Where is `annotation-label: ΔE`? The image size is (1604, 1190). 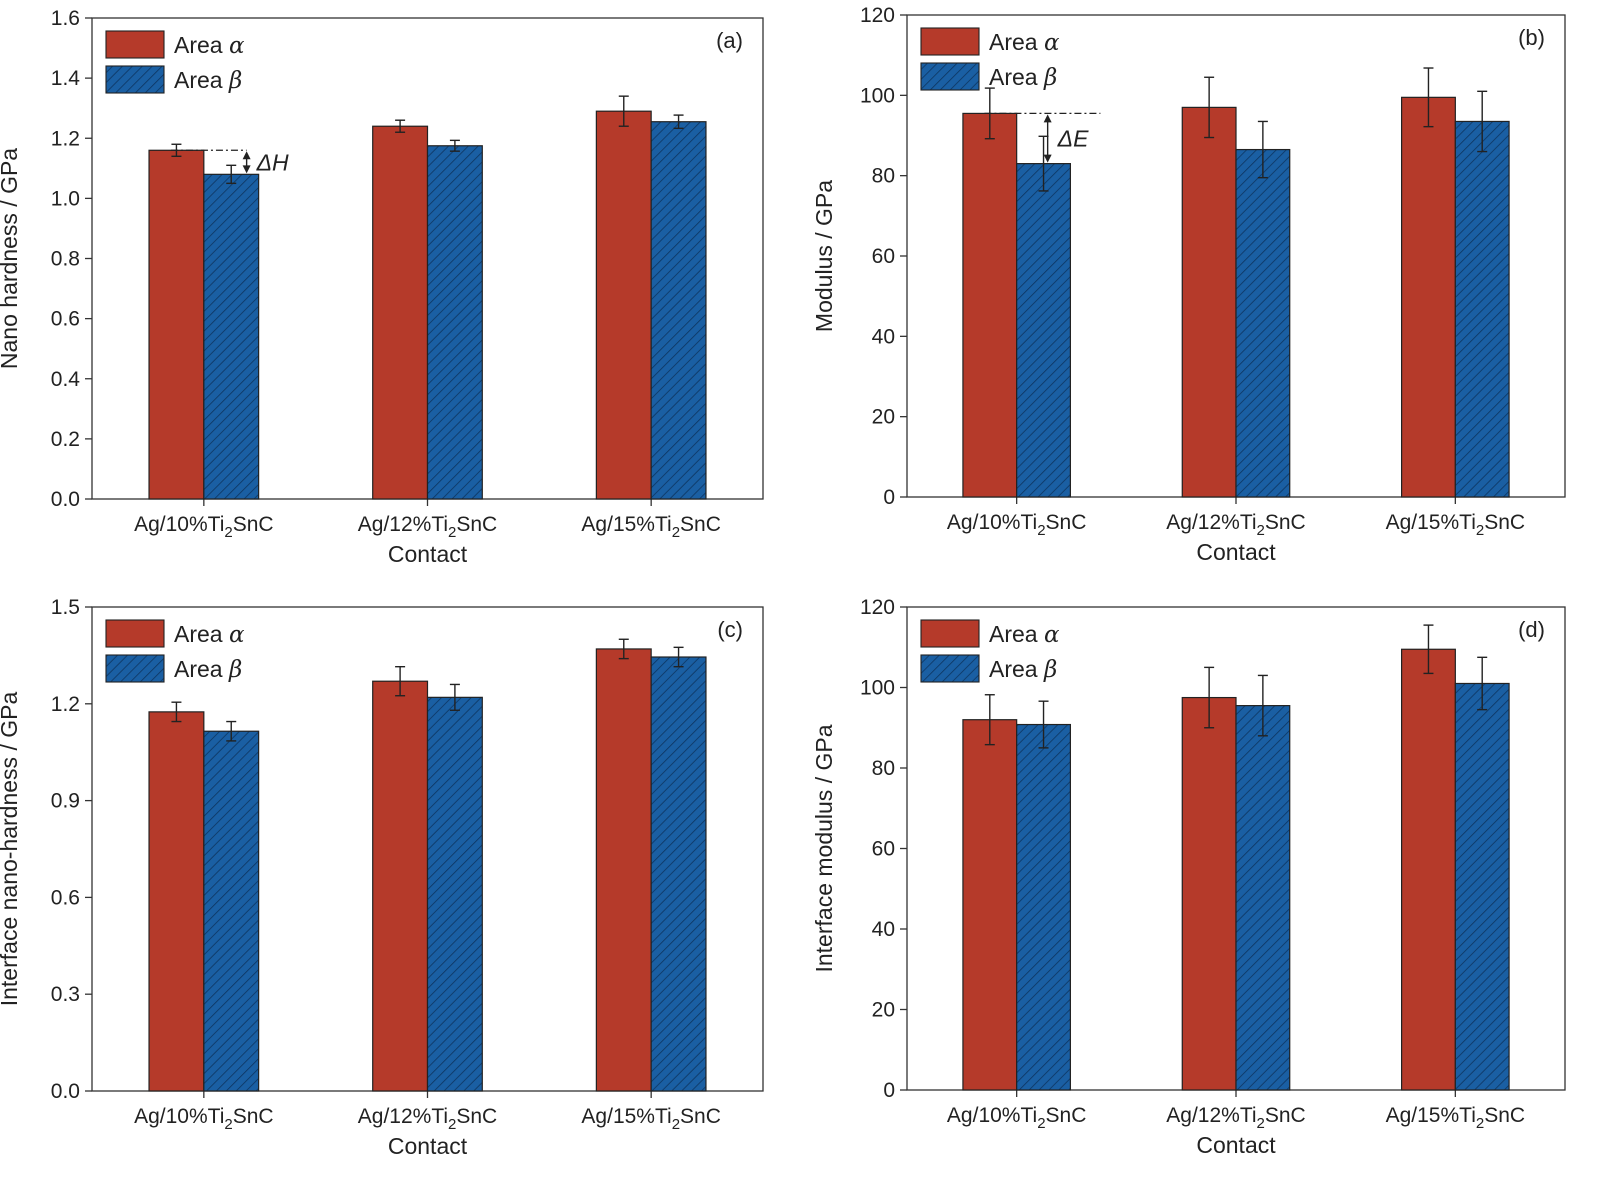
annotation-label: ΔE is located at coordinates (1073, 139).